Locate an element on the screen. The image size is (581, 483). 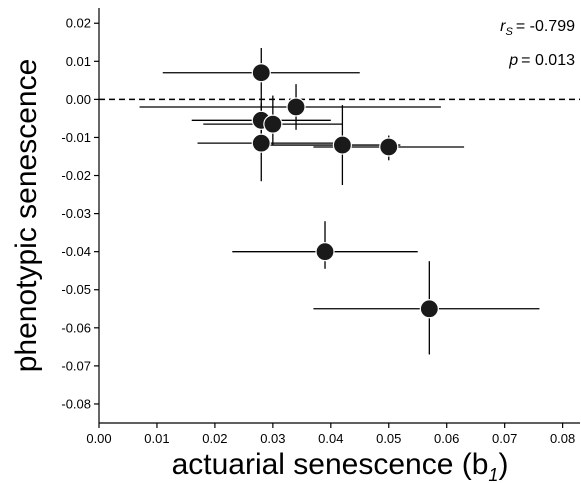
y-tick-label: 0.00 is located at coordinates (78, 99).